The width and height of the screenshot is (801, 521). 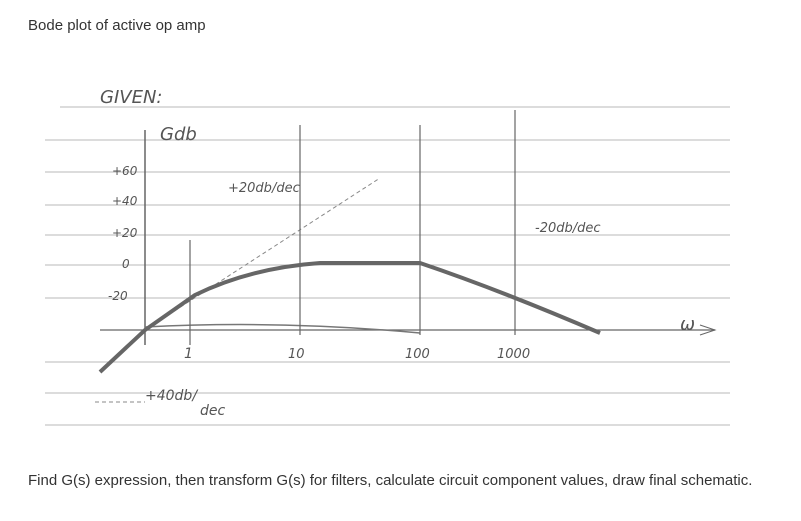 I want to click on low-line, so click(x=282, y=328).